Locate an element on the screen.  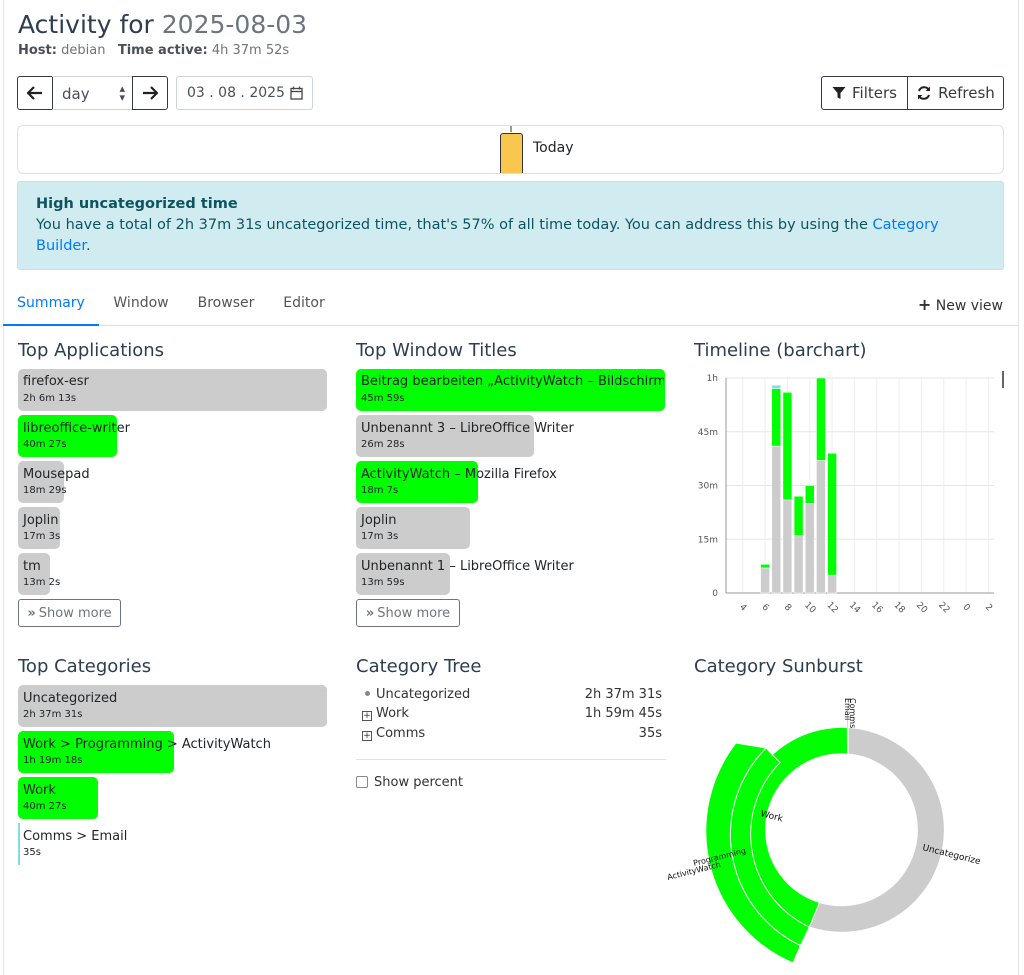
show-more-apps-button: » Show more is located at coordinates (69, 613).